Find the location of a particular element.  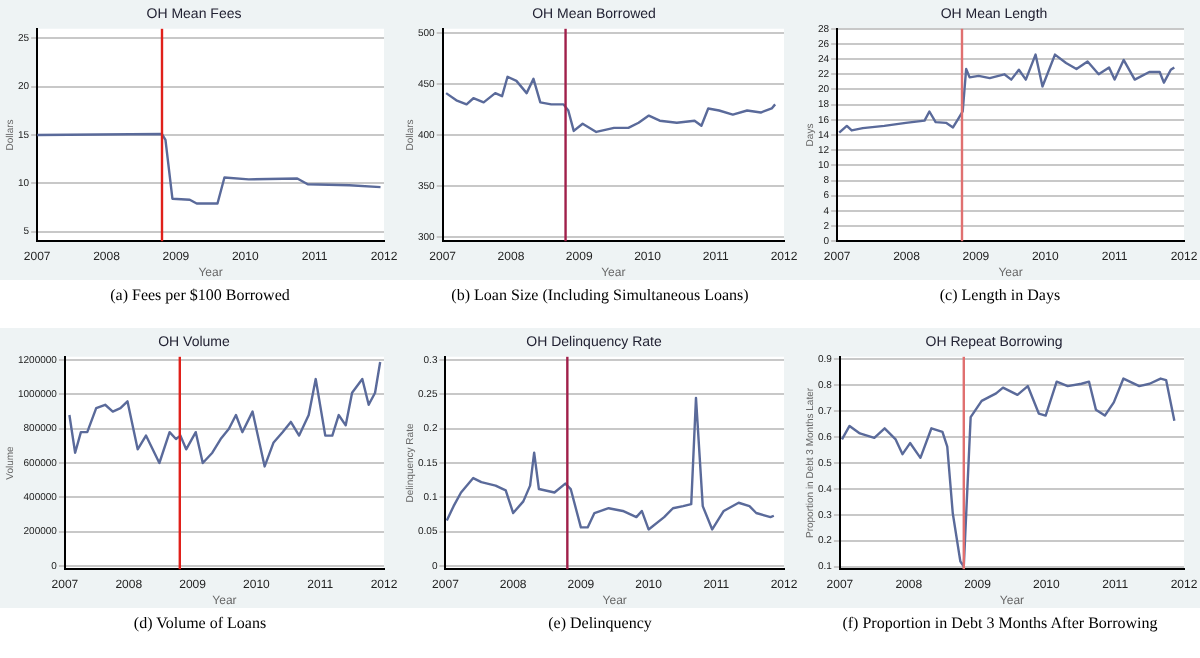

text: (d) Volume of Loans is located at coordinates (200, 624).